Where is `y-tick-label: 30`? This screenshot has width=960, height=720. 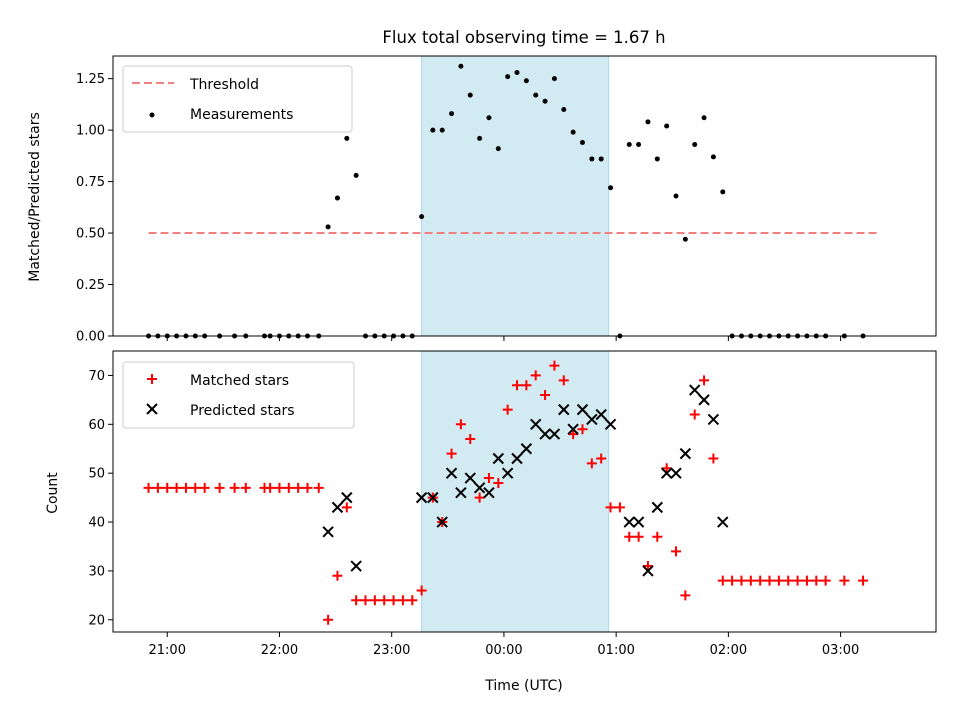 y-tick-label: 30 is located at coordinates (96, 571).